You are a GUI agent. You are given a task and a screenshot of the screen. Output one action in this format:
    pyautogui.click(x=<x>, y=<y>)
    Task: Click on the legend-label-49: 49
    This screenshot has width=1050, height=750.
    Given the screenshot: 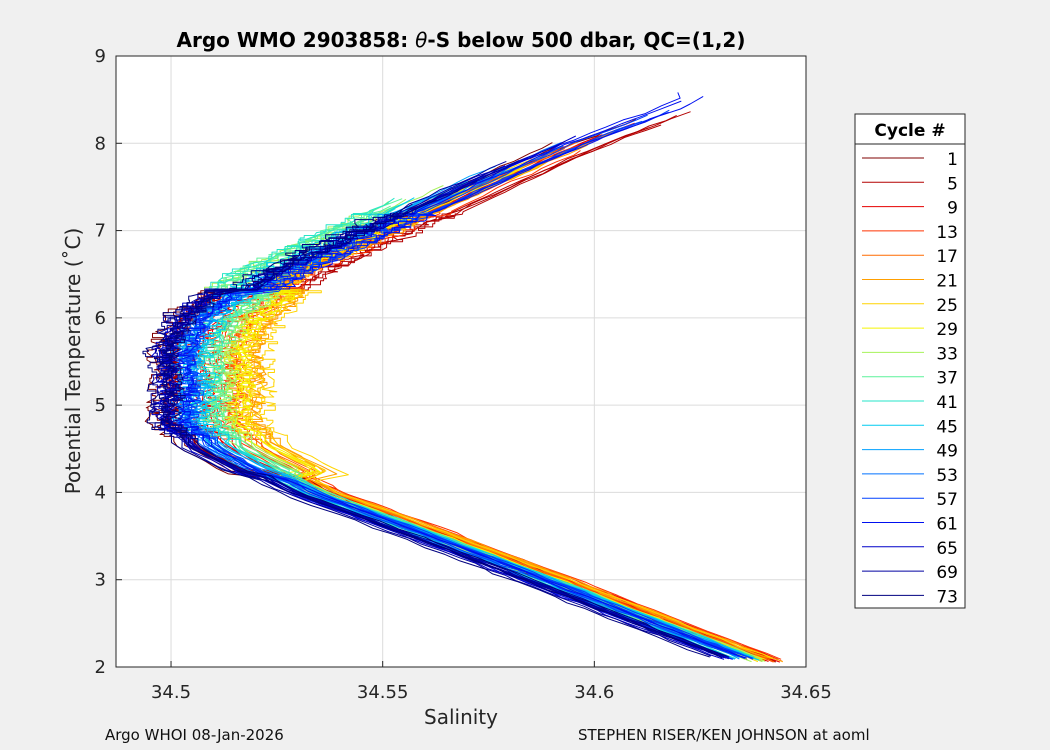 What is the action you would take?
    pyautogui.click(x=947, y=452)
    